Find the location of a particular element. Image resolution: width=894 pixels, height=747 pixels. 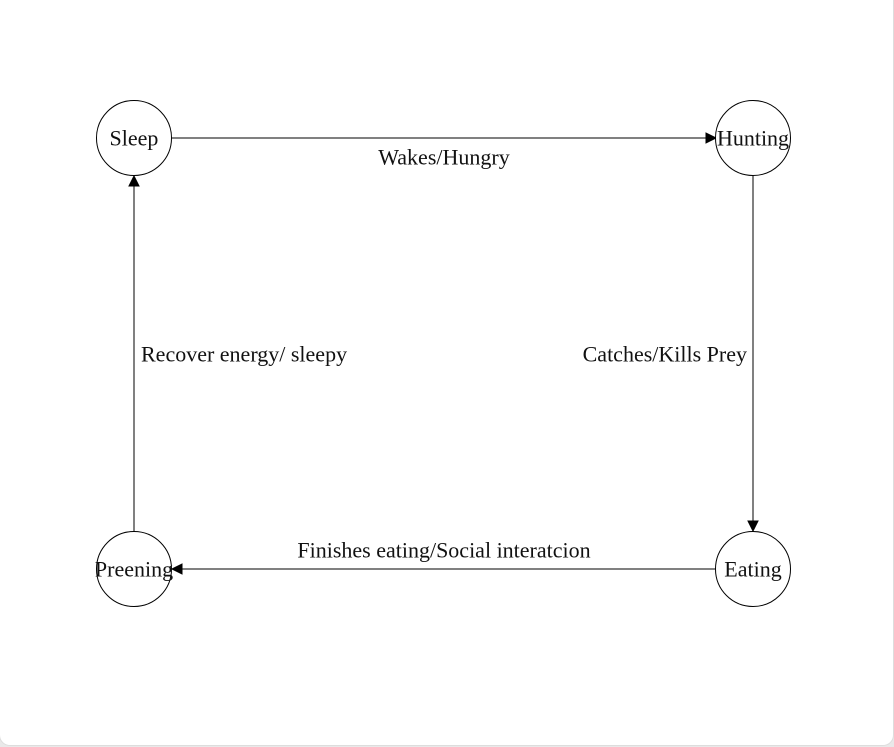

state-label-hunting: Hunting is located at coordinates (753, 138).